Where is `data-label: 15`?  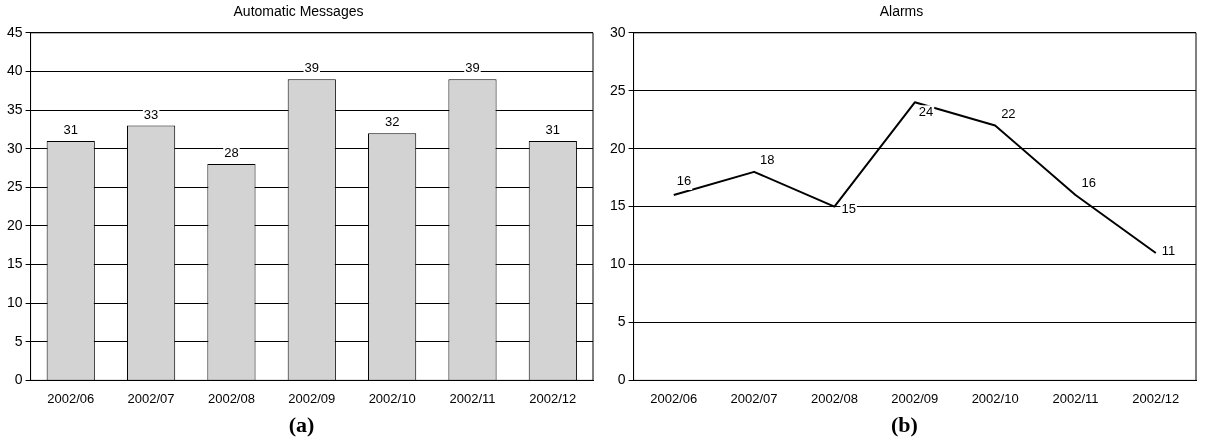 data-label: 15 is located at coordinates (848, 208).